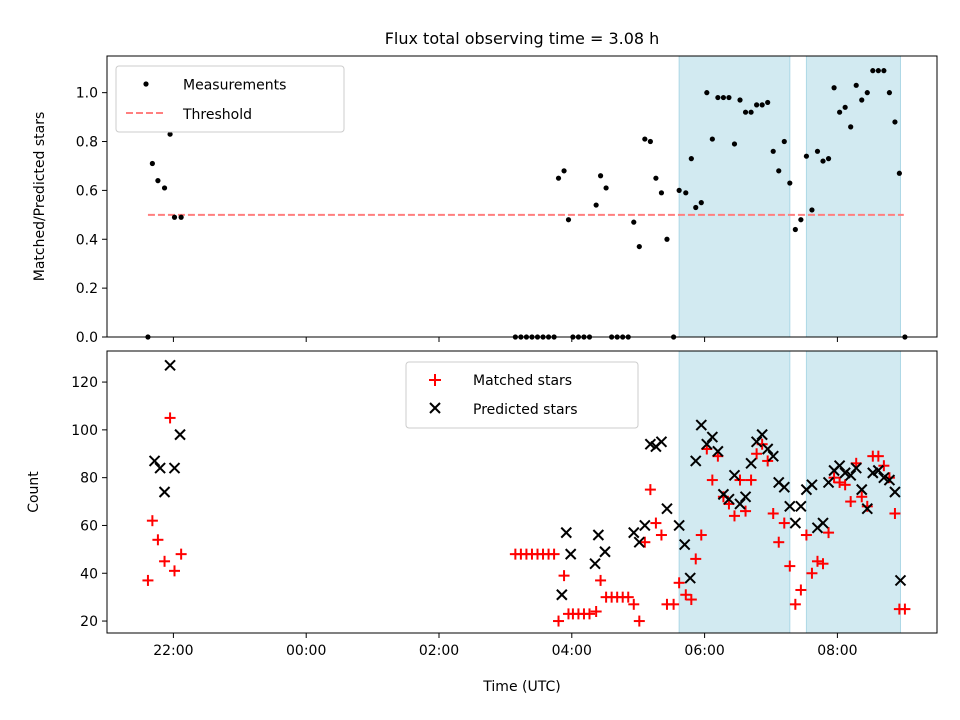 The image size is (960, 720). I want to click on ratio-legend-box, so click(230, 99).